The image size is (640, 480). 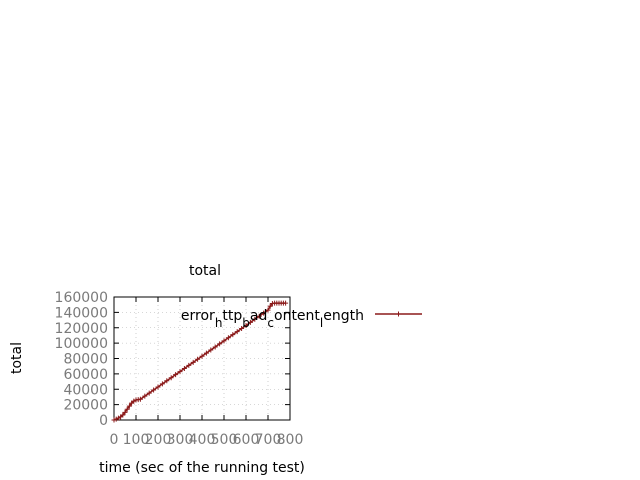 What do you see at coordinates (158, 440) in the screenshot?
I see `x-tick-label: 200` at bounding box center [158, 440].